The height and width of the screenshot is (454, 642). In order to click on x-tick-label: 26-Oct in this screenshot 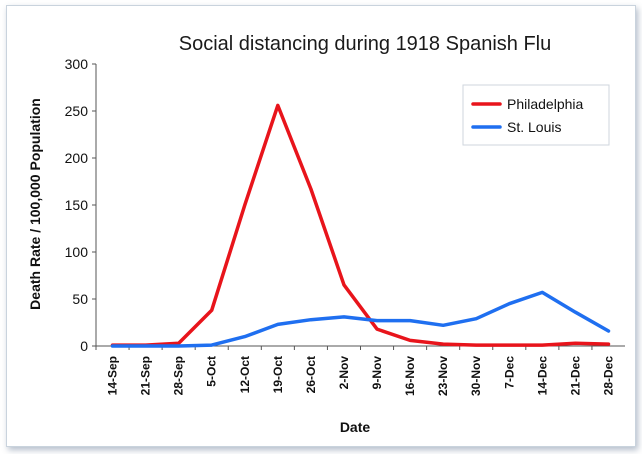, I will do `click(311, 374)`.